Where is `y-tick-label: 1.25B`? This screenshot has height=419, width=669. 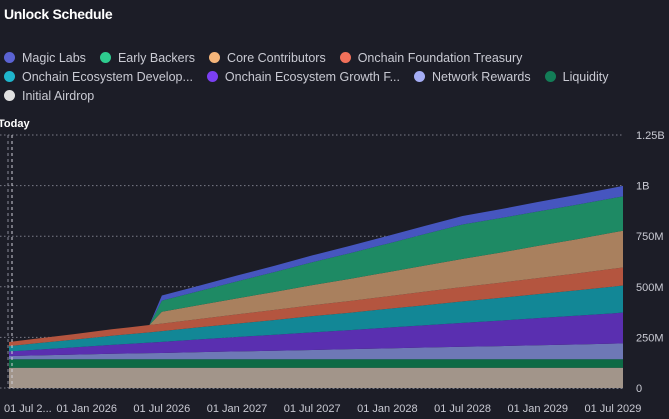 y-tick-label: 1.25B is located at coordinates (650, 136).